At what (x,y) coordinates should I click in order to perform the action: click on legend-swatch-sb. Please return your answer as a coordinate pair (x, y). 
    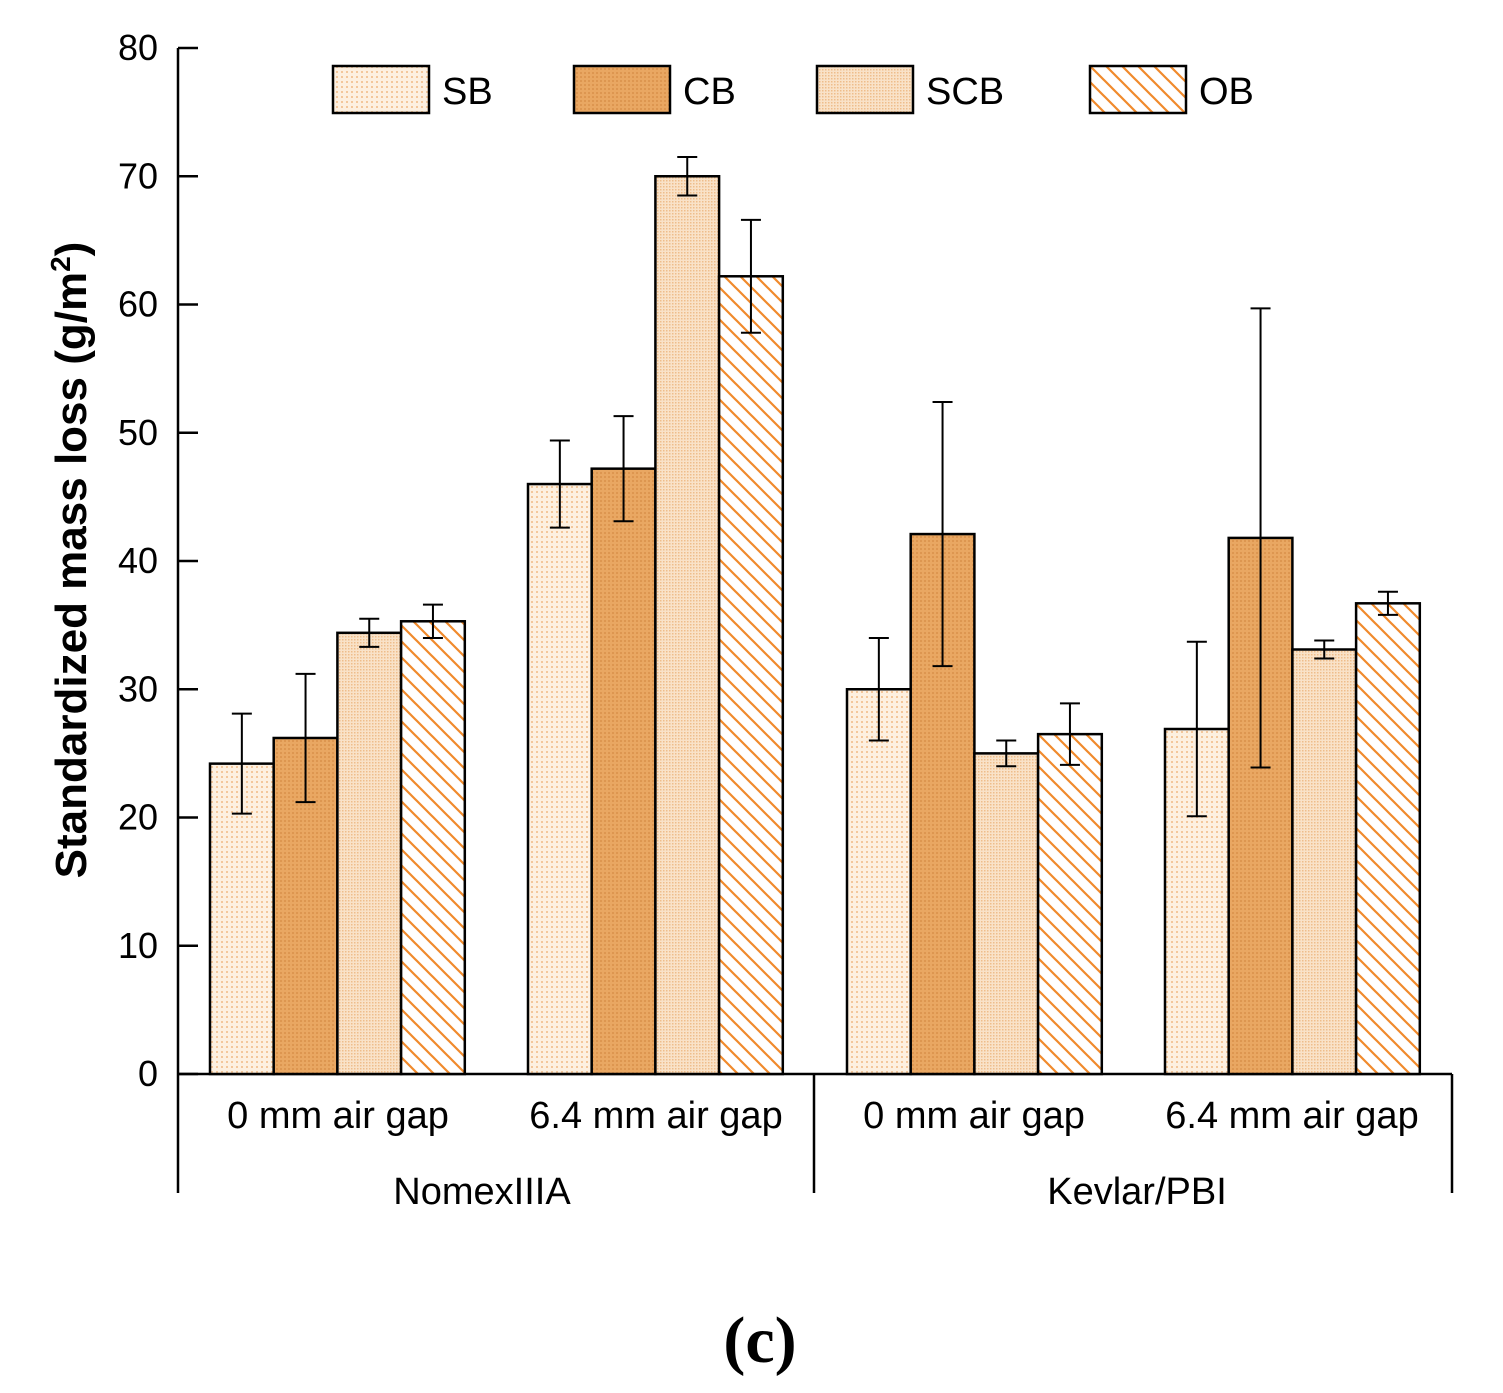
    Looking at the image, I should click on (381, 89).